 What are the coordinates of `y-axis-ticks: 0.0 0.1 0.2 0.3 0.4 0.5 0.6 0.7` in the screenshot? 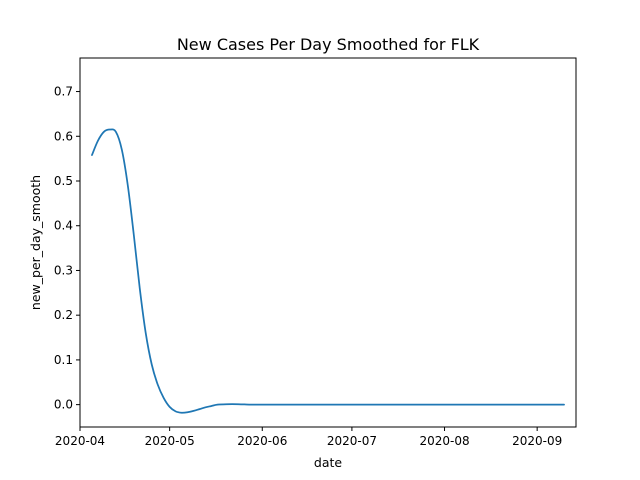 It's located at (67, 248).